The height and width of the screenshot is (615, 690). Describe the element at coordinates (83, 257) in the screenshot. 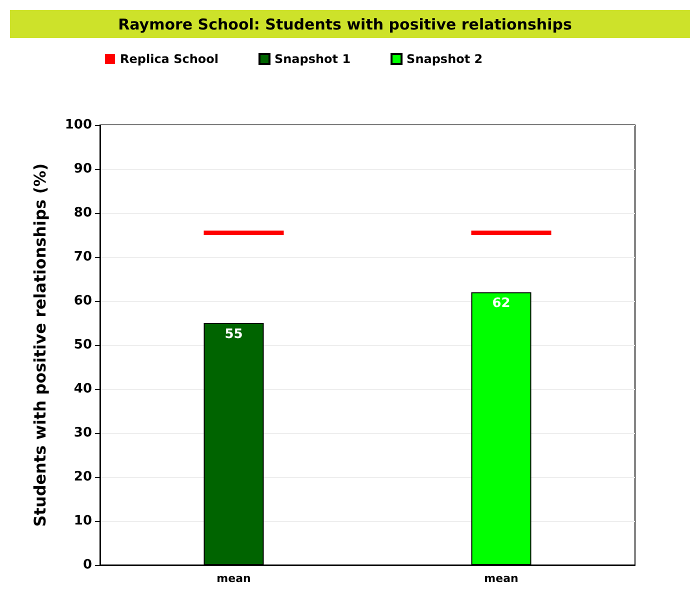

I see `y-tick-label: 70` at that location.